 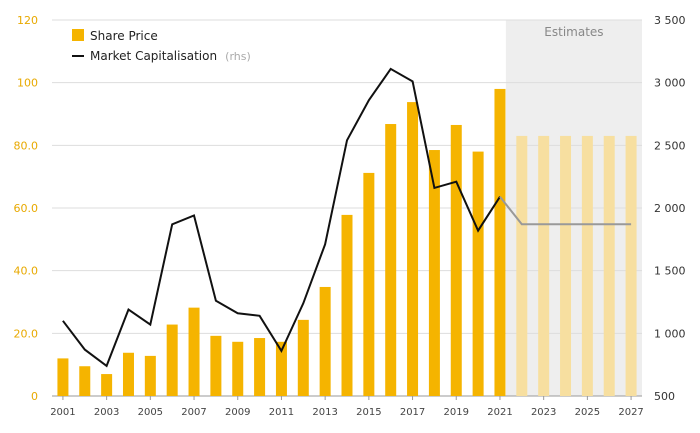 I want to click on legend-swatch-share-price, so click(x=78, y=35).